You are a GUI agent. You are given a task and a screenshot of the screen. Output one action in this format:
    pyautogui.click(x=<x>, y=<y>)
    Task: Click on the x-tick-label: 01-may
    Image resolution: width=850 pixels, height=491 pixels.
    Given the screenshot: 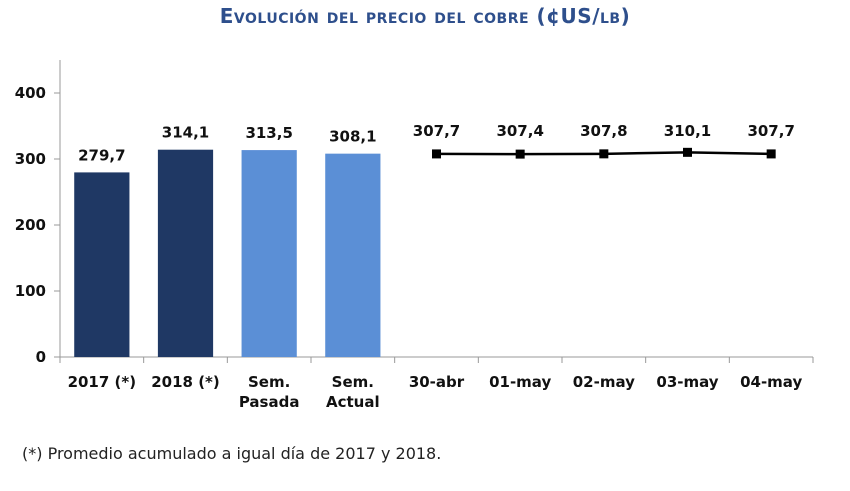 What is the action you would take?
    pyautogui.click(x=520, y=382)
    